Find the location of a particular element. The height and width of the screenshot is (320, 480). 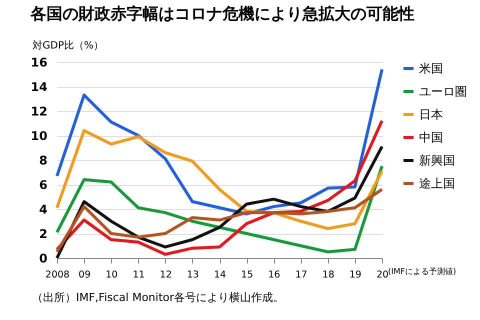

y-tick-label: 8 is located at coordinates (43, 161).